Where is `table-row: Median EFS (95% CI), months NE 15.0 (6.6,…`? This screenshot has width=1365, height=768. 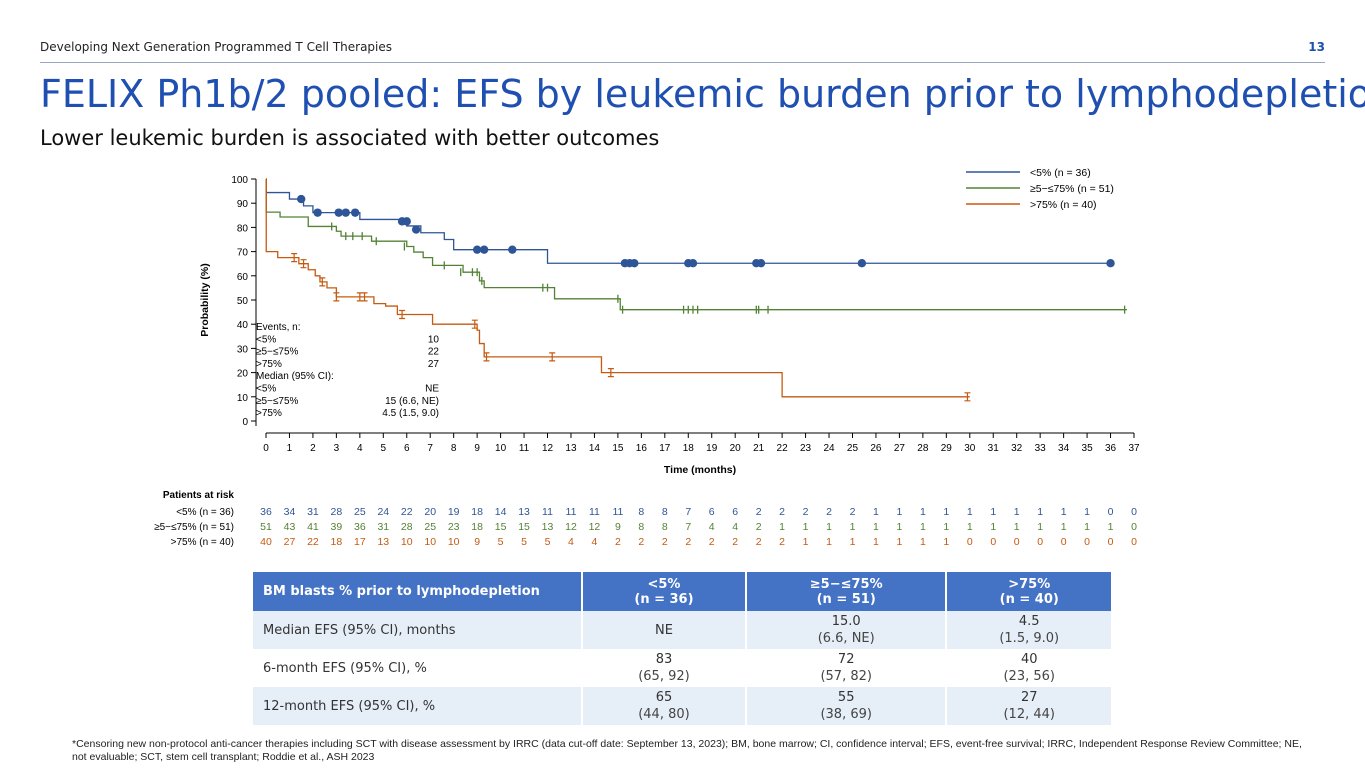
table-row: Median EFS (95% CI), months NE 15.0 (6.6,… is located at coordinates (683, 630).